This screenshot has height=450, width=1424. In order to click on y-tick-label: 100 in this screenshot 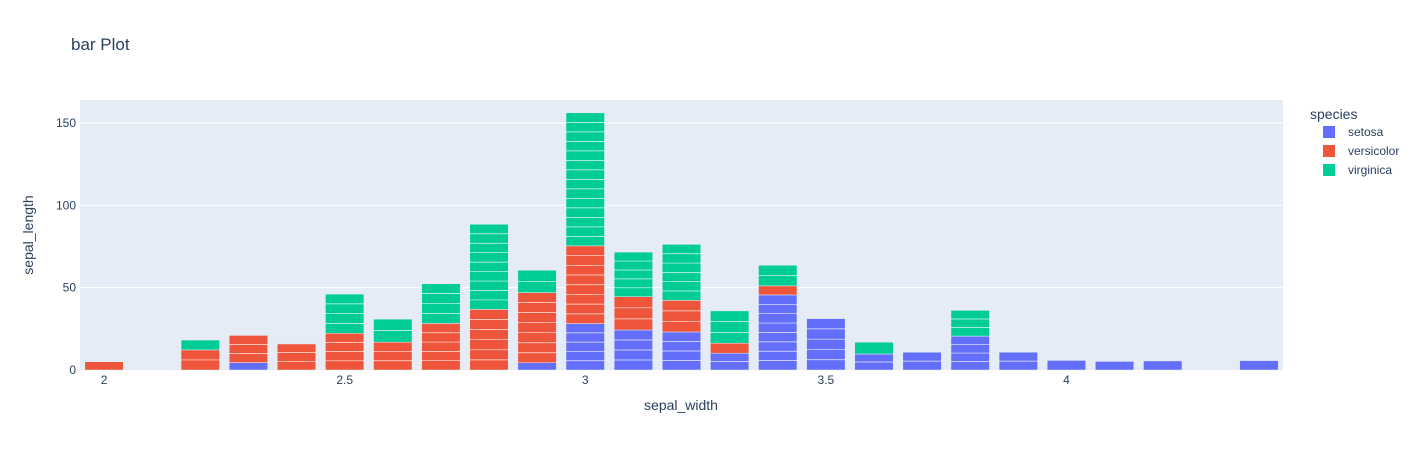, I will do `click(66, 205)`.